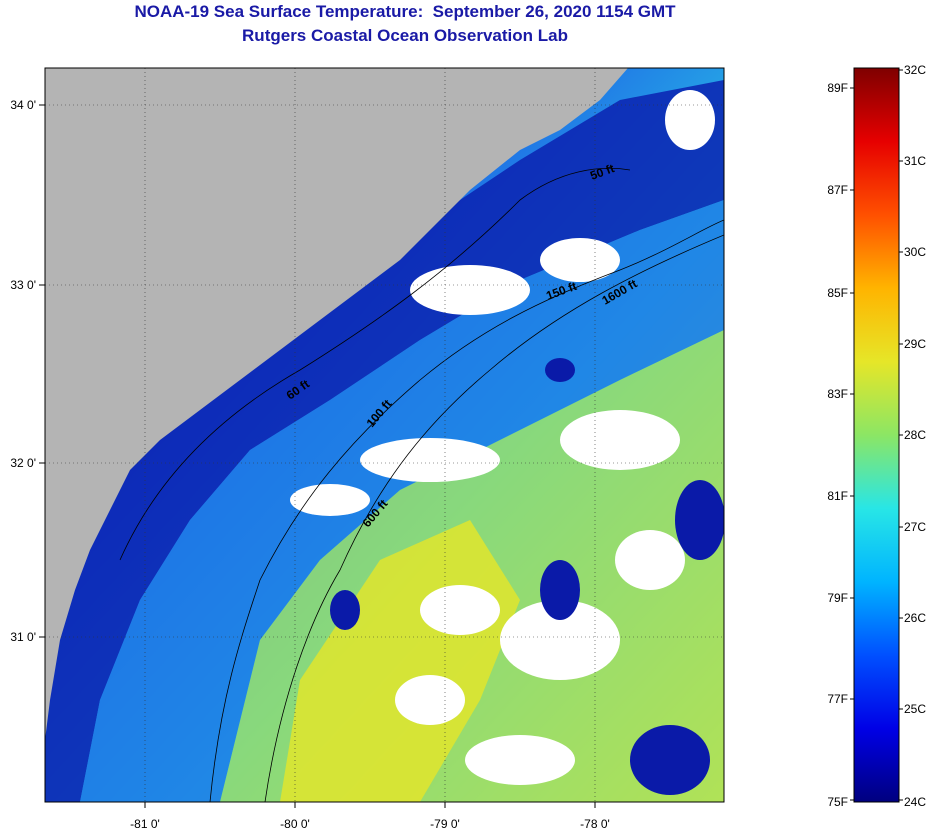  I want to click on celsius-label: 25C, so click(915, 709).